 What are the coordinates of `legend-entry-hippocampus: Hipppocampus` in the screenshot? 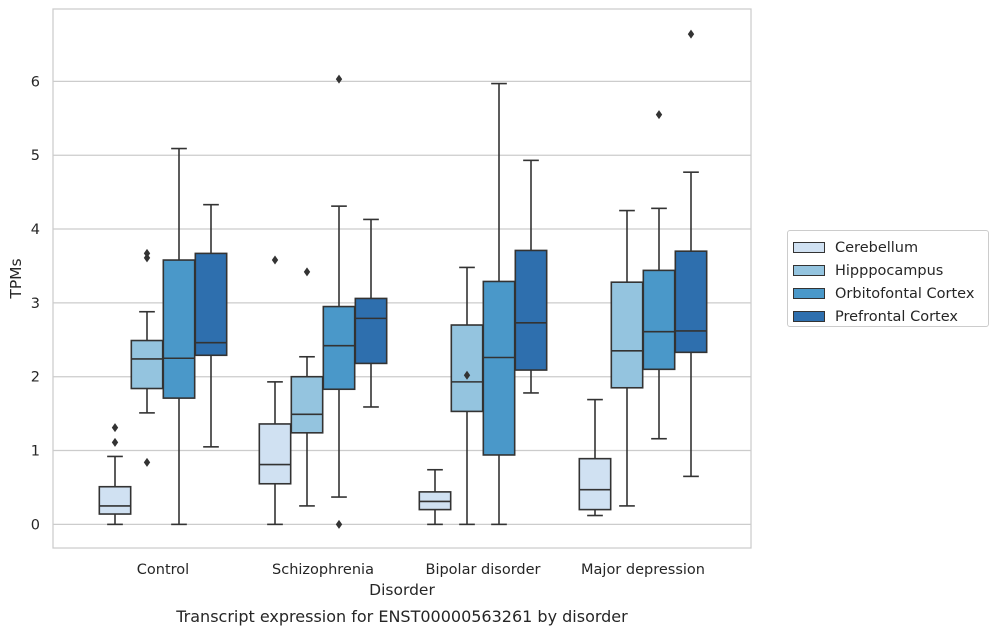 It's located at (890, 270).